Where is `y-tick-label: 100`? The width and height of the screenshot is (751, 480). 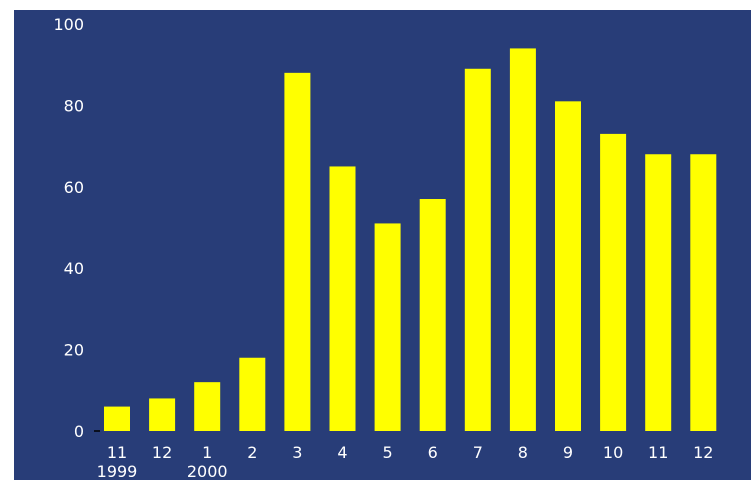
y-tick-label: 100 is located at coordinates (68, 24).